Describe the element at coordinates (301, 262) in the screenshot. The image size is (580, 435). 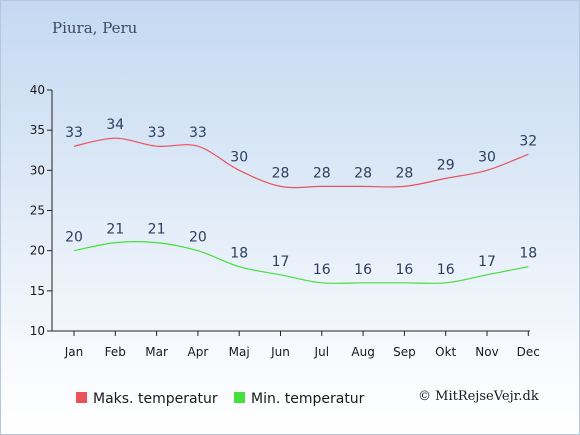
I see `series-line-min` at that location.